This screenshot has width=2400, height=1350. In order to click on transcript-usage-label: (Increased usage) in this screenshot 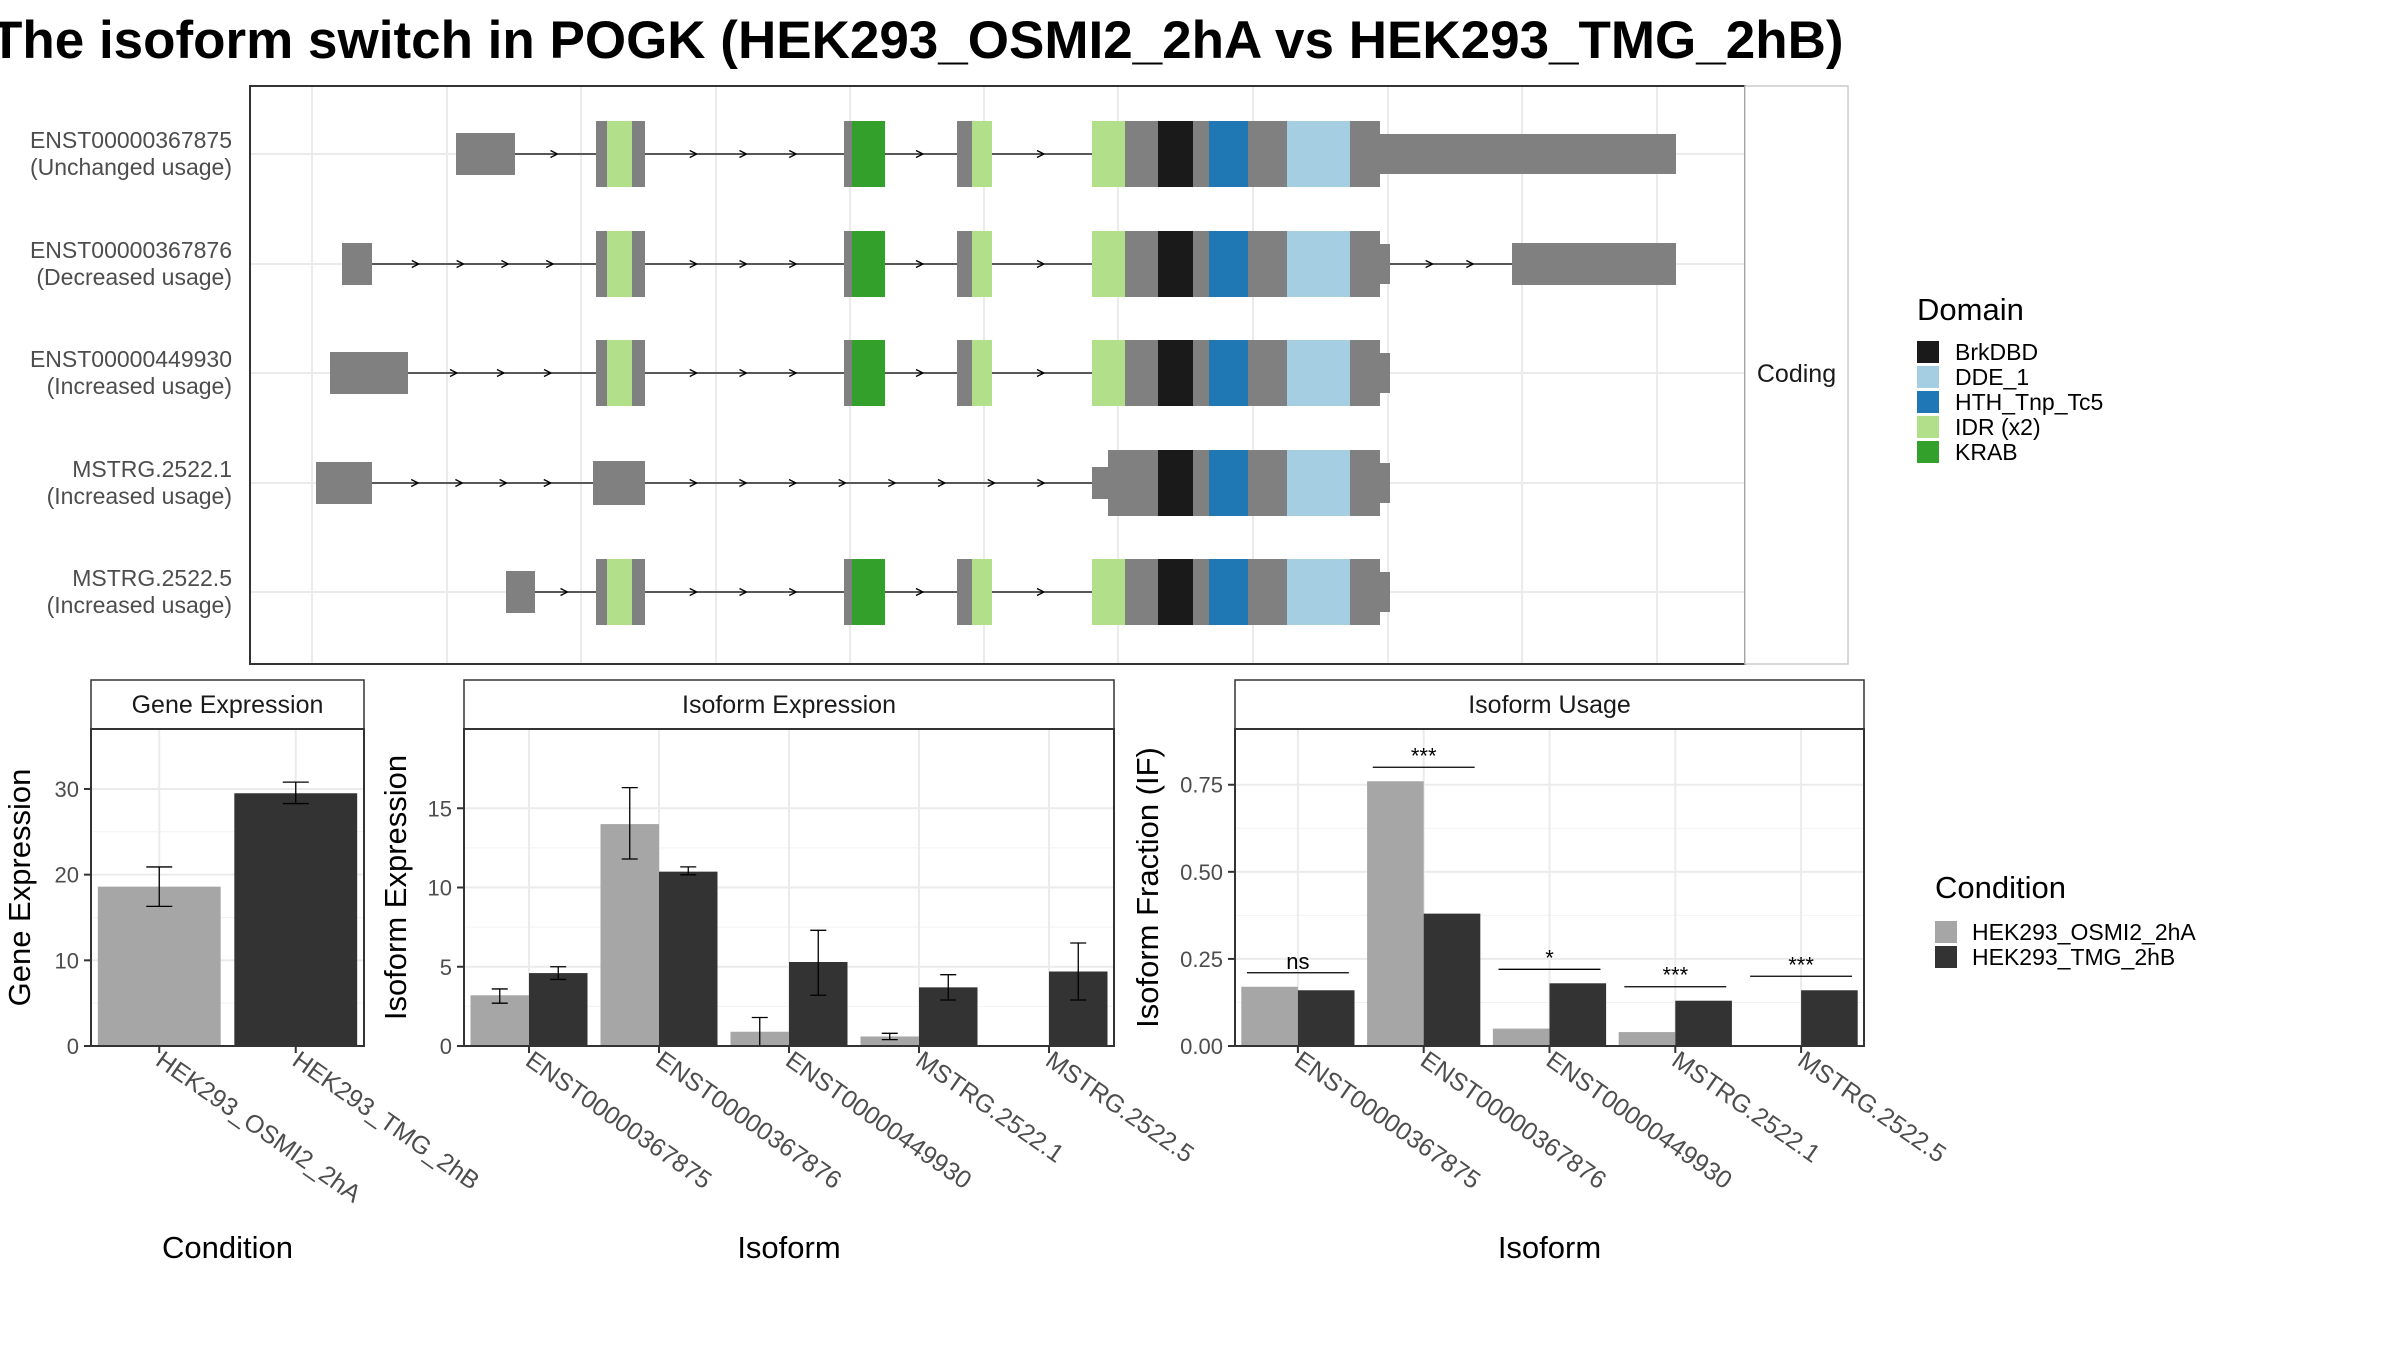, I will do `click(139, 386)`.